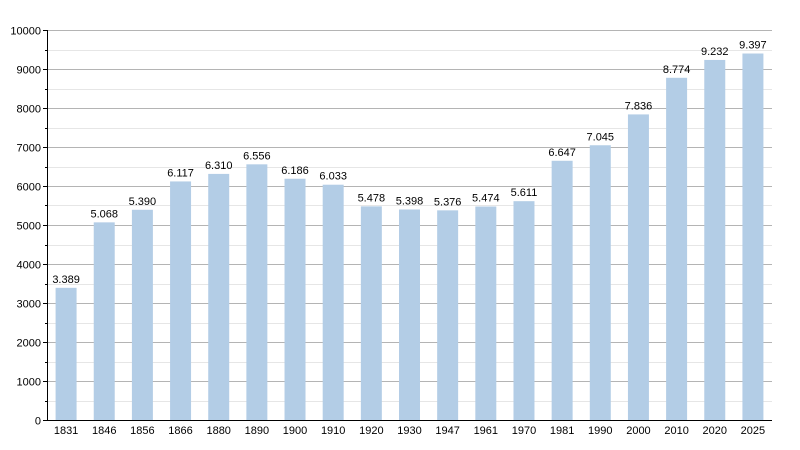  Describe the element at coordinates (448, 315) in the screenshot. I see `bar-1947` at that location.